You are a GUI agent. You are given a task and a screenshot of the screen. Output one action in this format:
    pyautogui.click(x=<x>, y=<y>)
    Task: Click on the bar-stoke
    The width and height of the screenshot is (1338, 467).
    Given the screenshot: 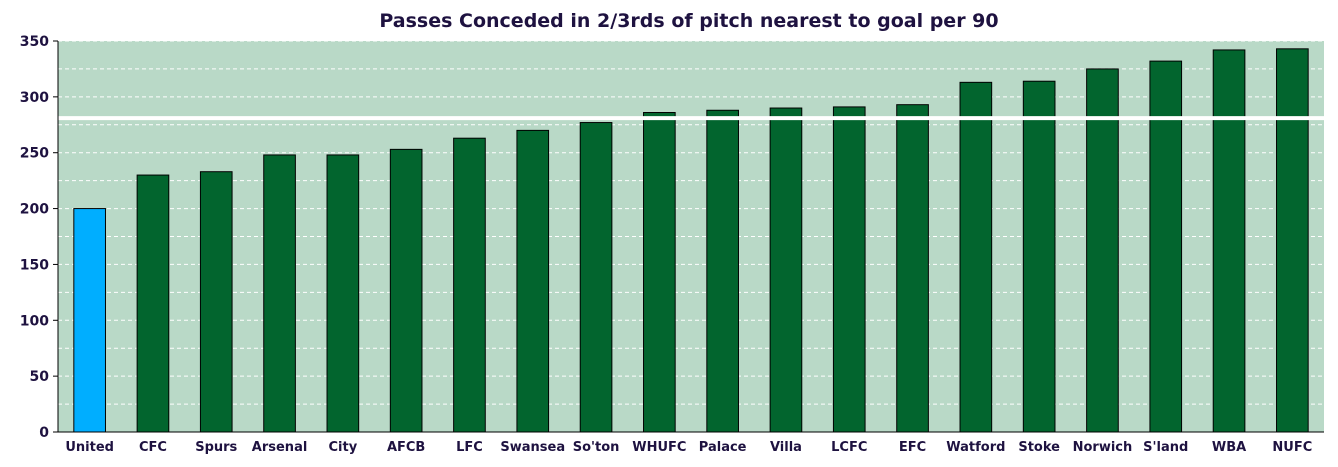 What is the action you would take?
    pyautogui.click(x=1039, y=256)
    